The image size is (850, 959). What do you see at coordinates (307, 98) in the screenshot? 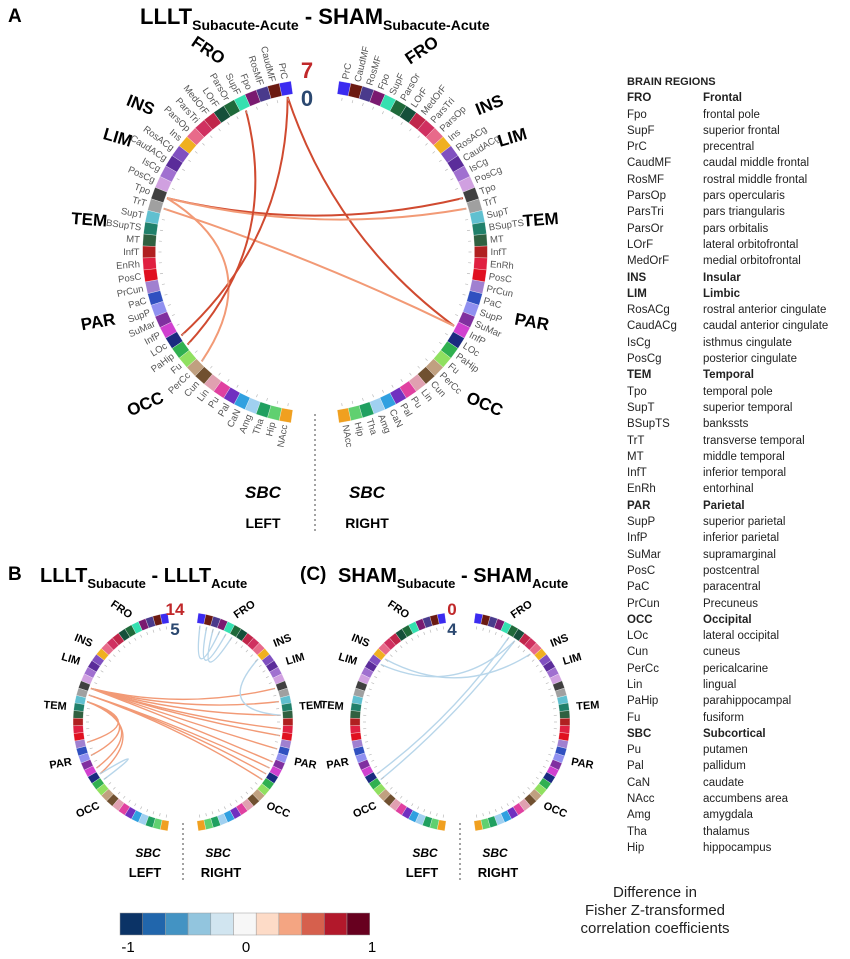
I see `negative-count: 0` at bounding box center [307, 98].